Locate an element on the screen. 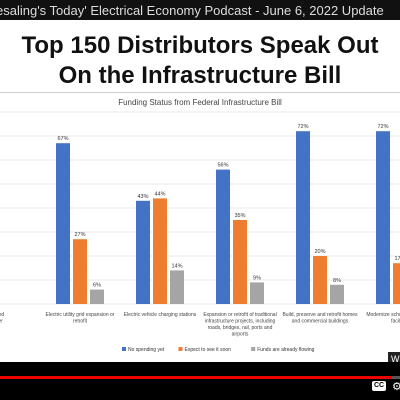 Image resolution: width=400 pixels, height=400 pixels. category-label: and commercial buildings is located at coordinates (320, 322).